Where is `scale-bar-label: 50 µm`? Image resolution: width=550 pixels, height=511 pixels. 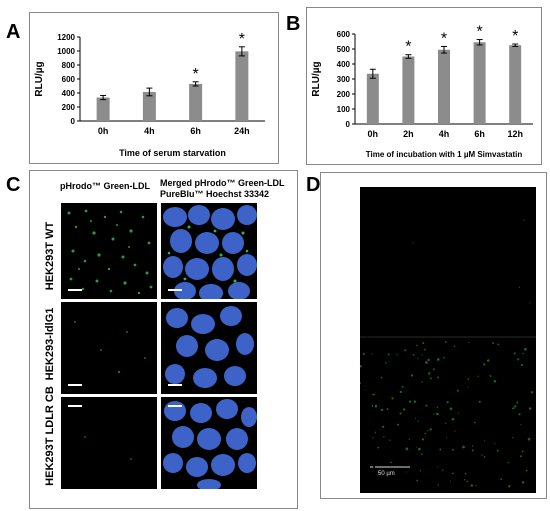
scale-bar-label: 50 µm is located at coordinates (386, 474).